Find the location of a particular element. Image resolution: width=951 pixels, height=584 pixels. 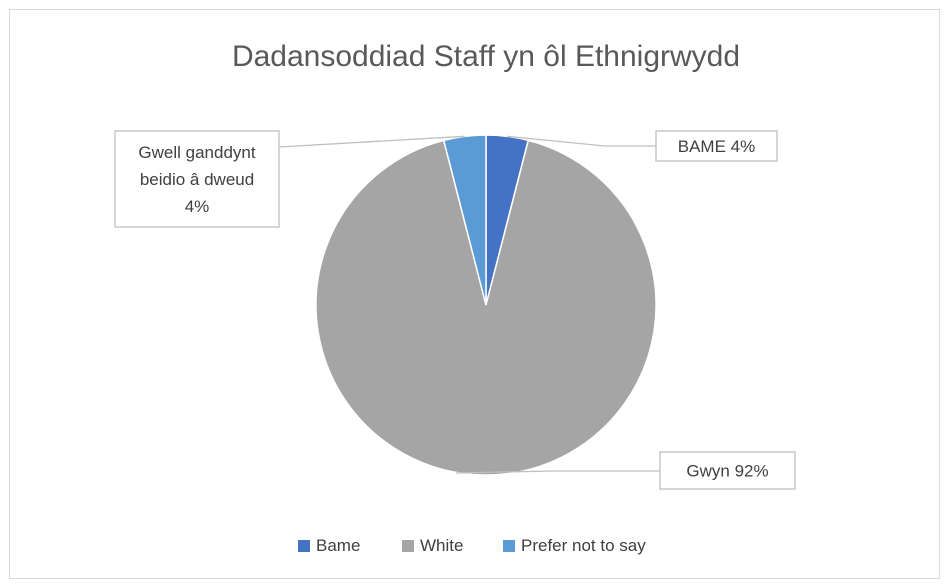

legend-swatch-bame is located at coordinates (304, 546).